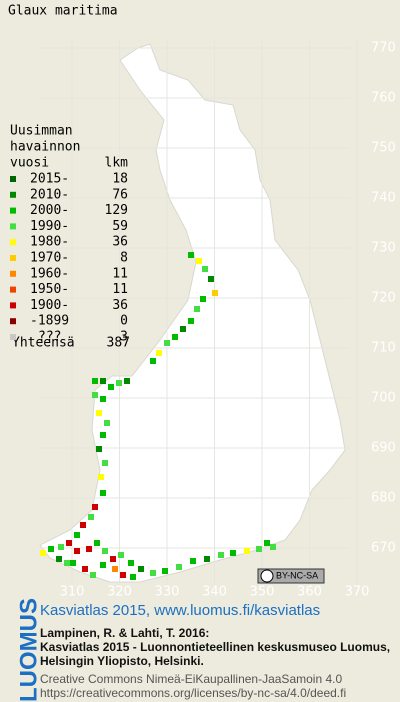 This screenshot has width=400, height=702. Describe the element at coordinates (28, 650) in the screenshot. I see `logo: LUOMUS` at that location.